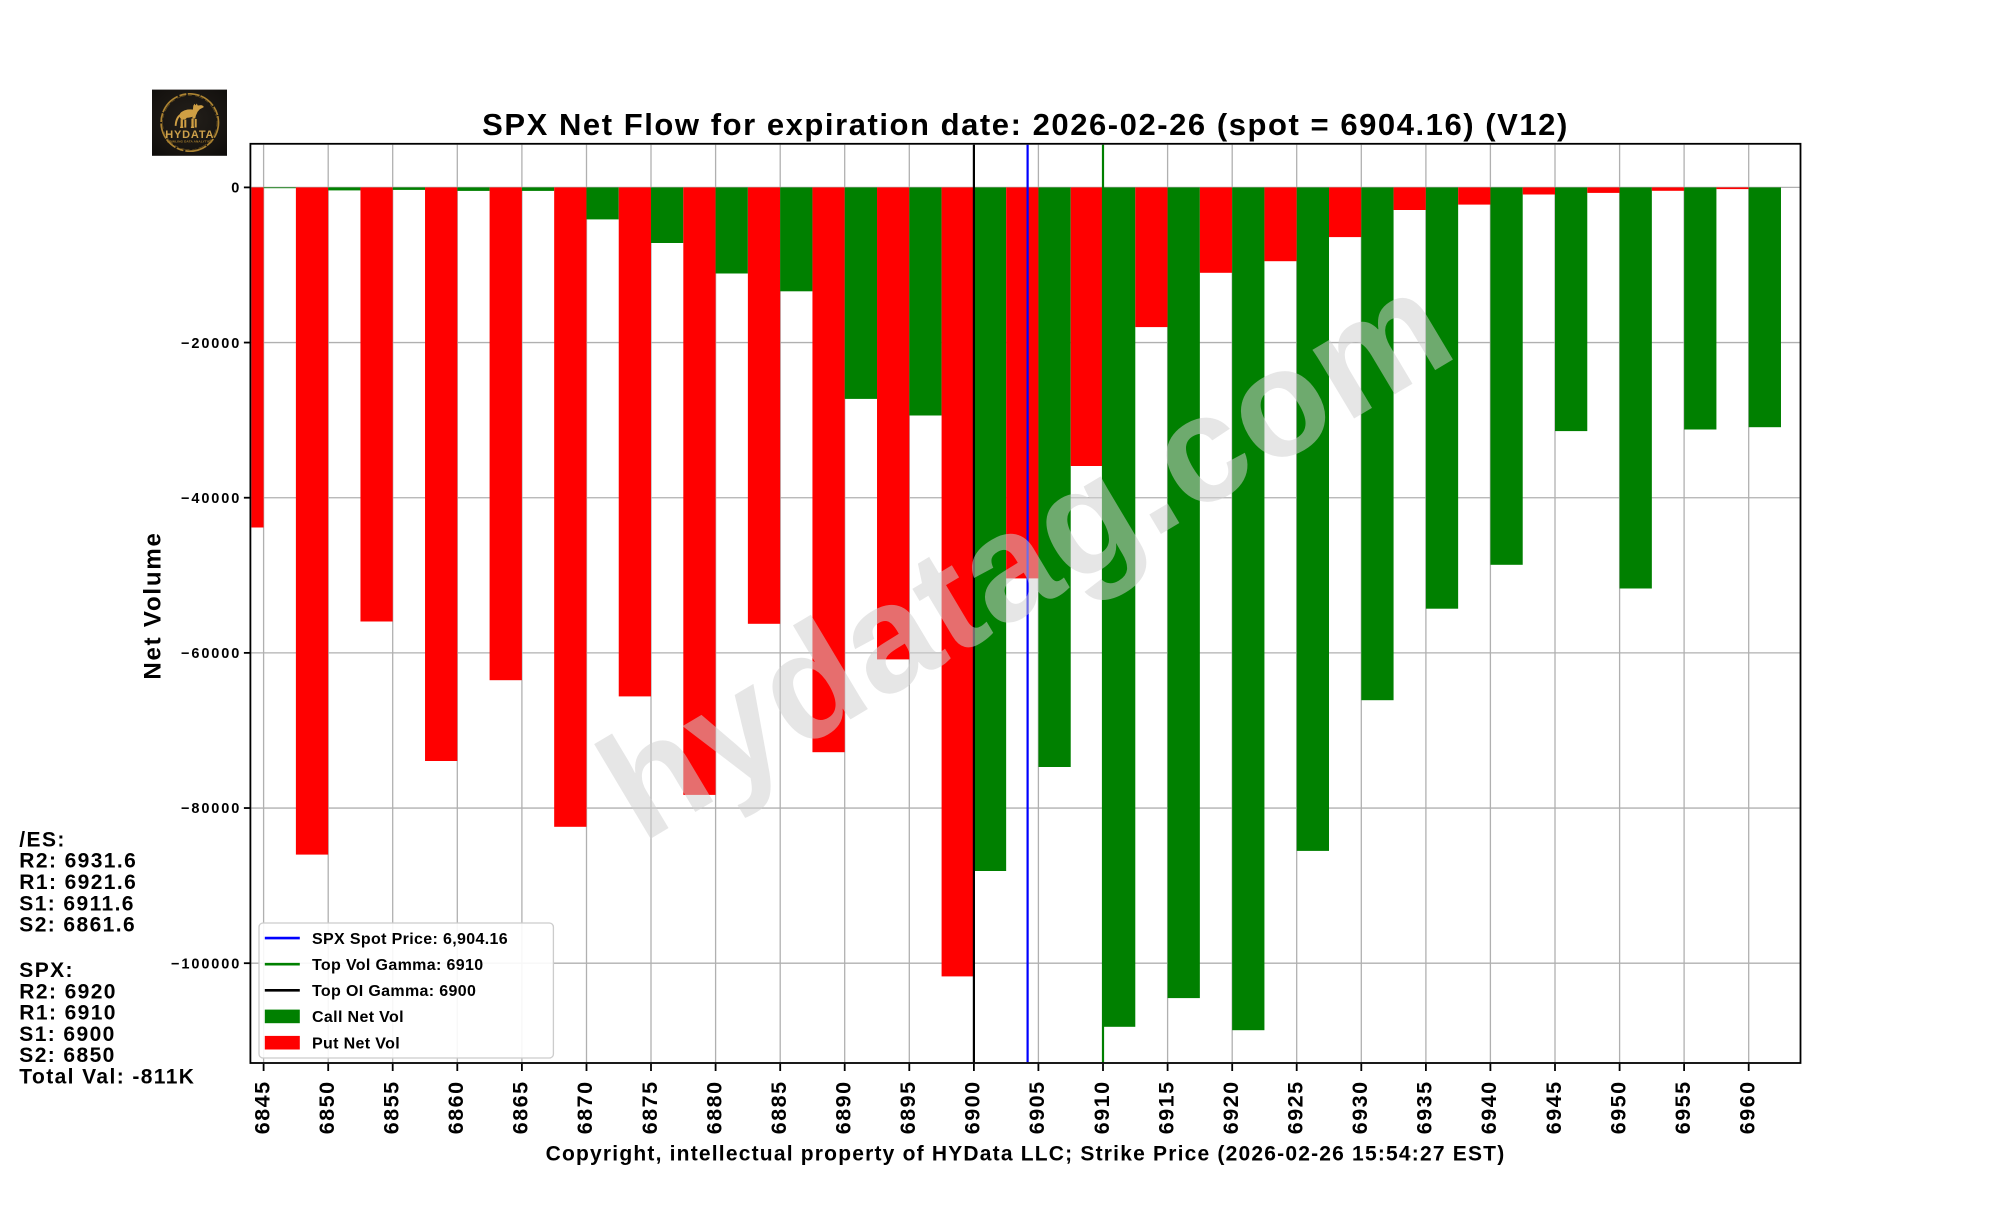 The width and height of the screenshot is (2000, 1205). I want to click on svg-text: S2: 6850, so click(67, 1055).